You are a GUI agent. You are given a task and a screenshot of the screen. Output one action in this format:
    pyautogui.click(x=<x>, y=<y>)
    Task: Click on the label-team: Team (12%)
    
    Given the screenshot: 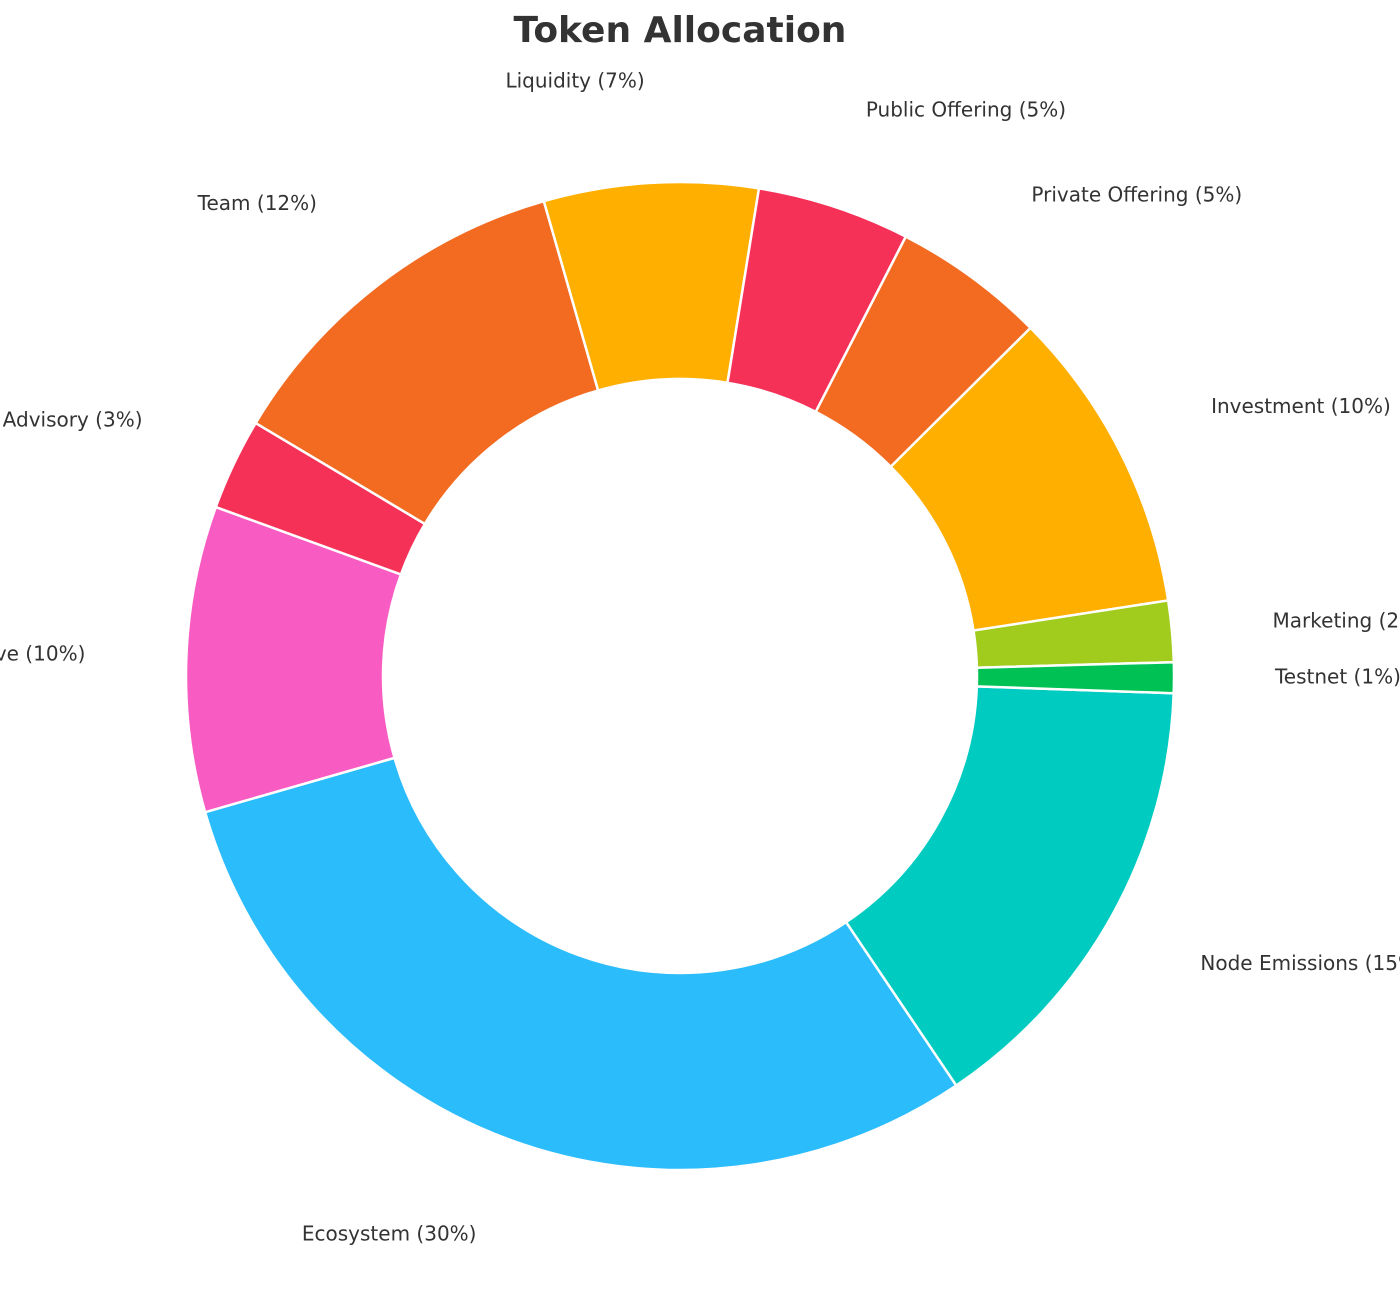 What is the action you would take?
    pyautogui.click(x=257, y=203)
    